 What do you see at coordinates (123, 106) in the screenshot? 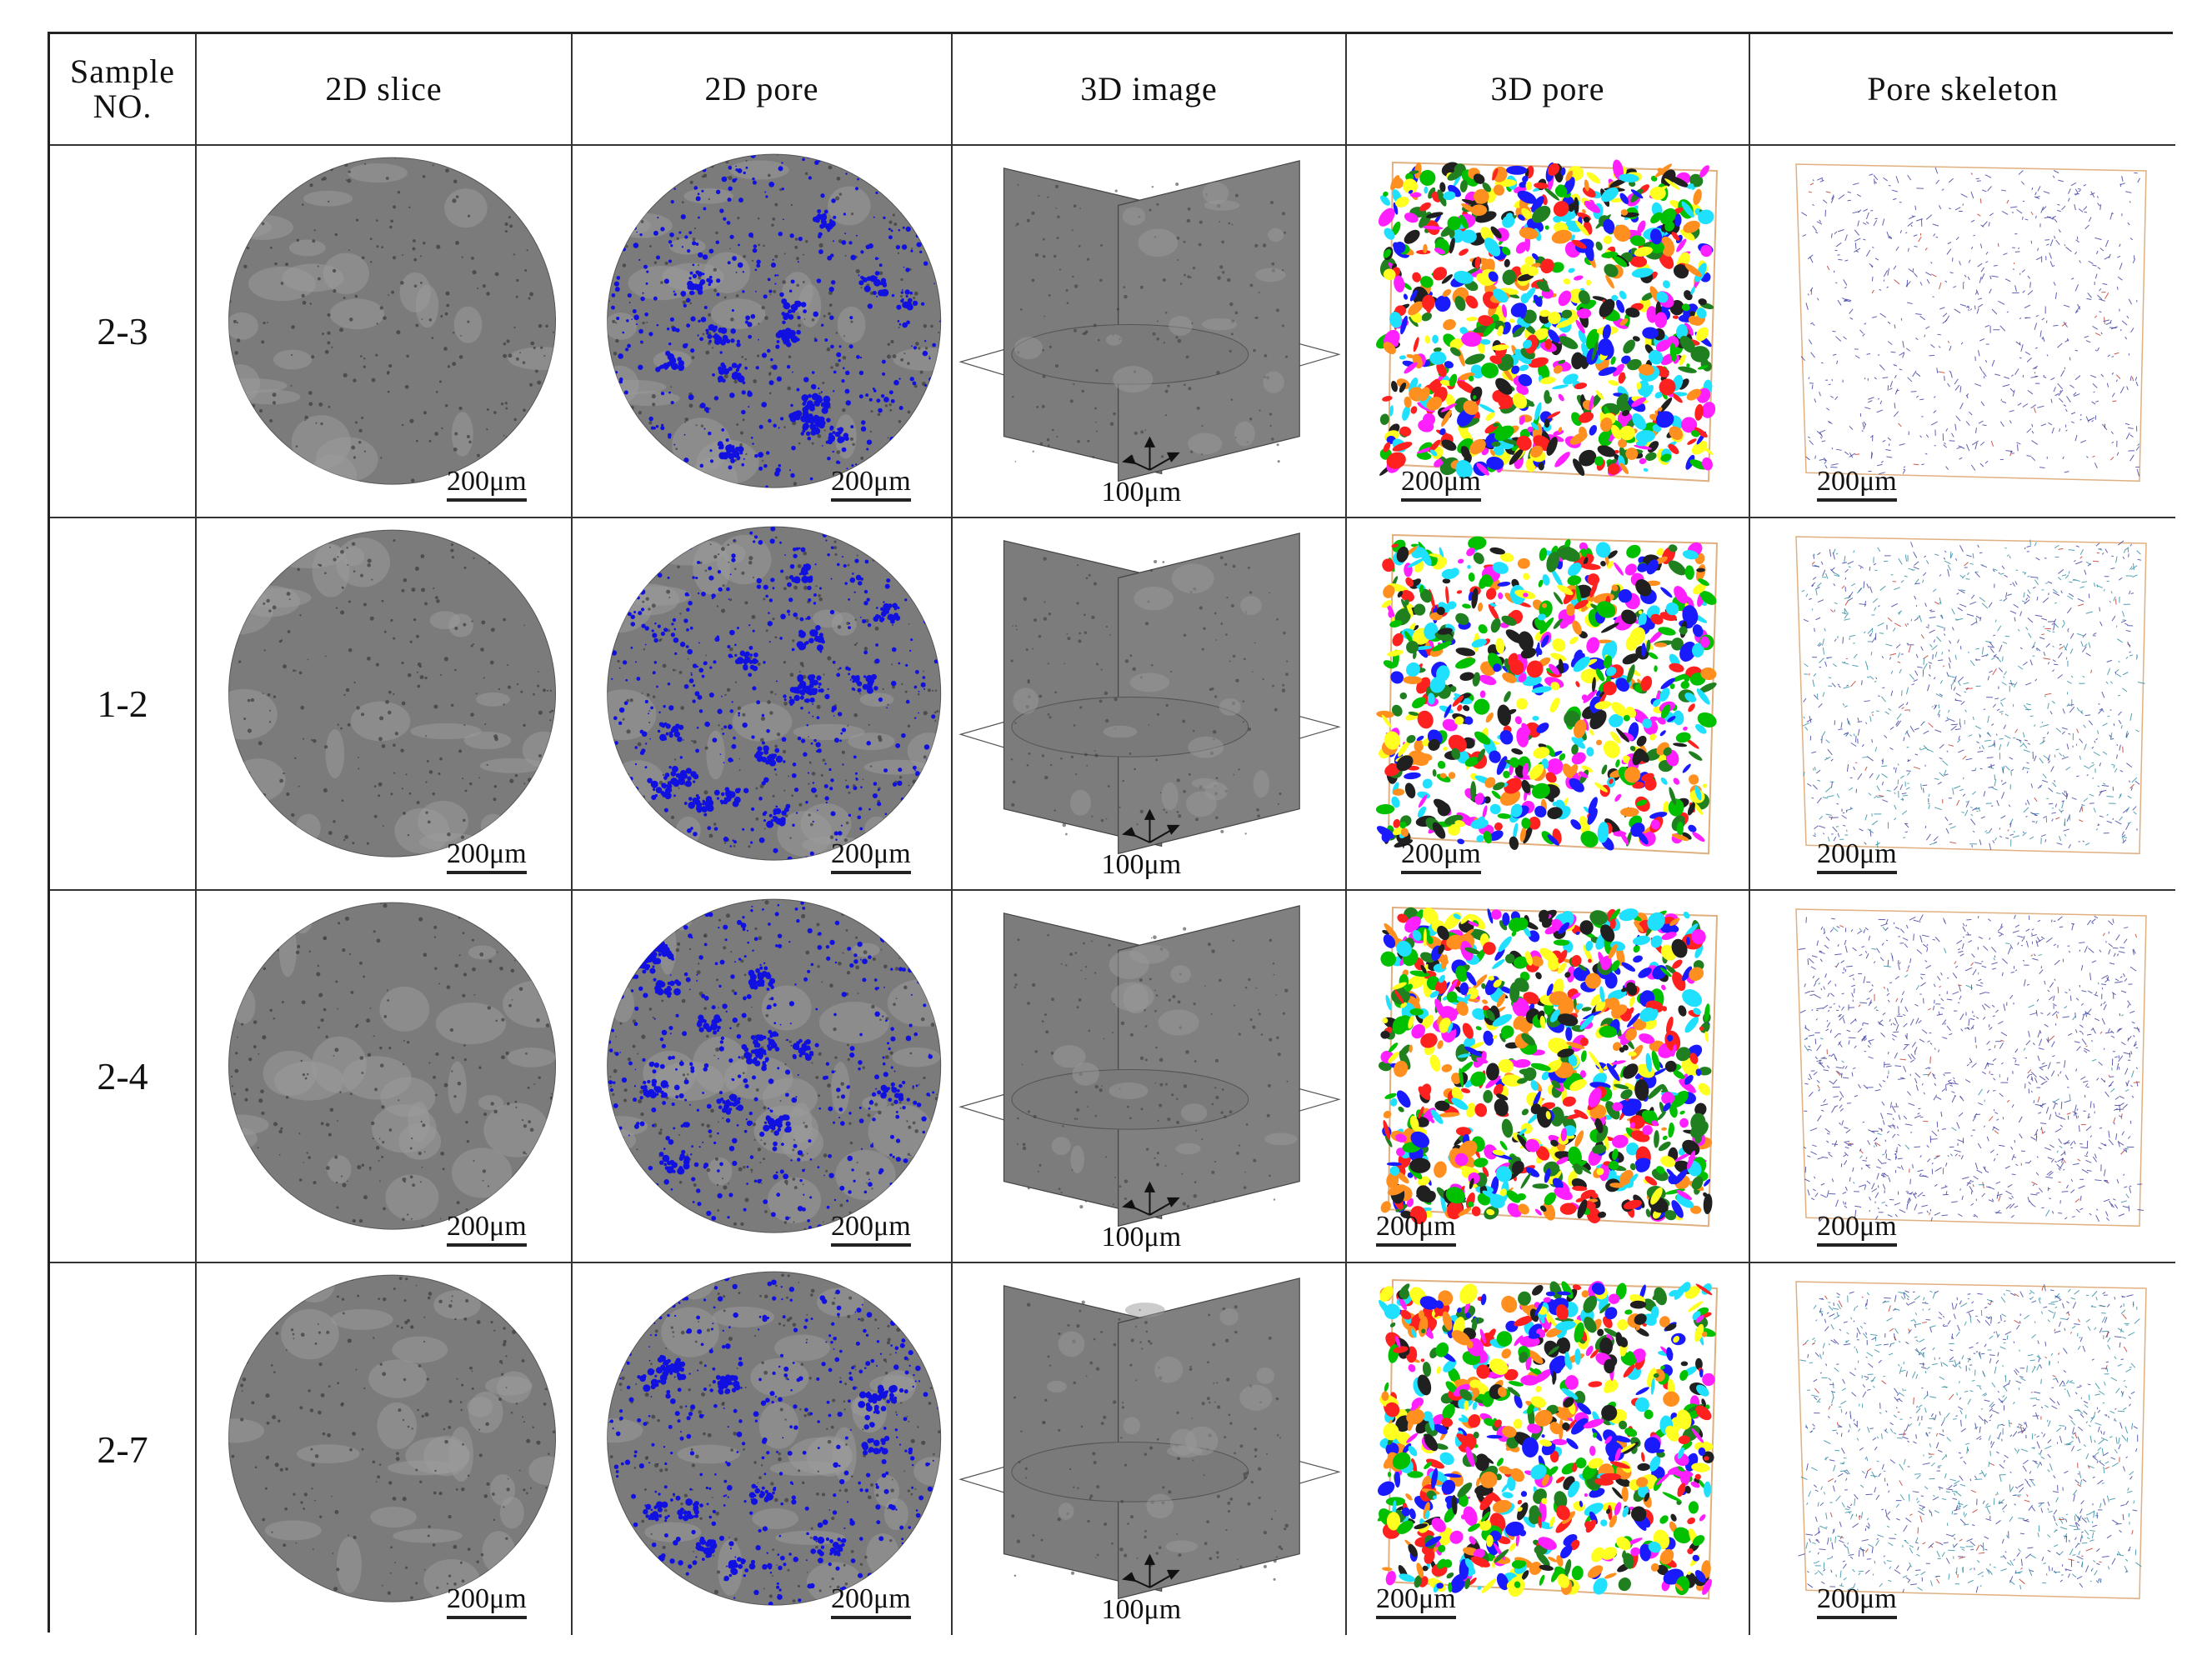
I see `header-sample-line2: NO.` at bounding box center [123, 106].